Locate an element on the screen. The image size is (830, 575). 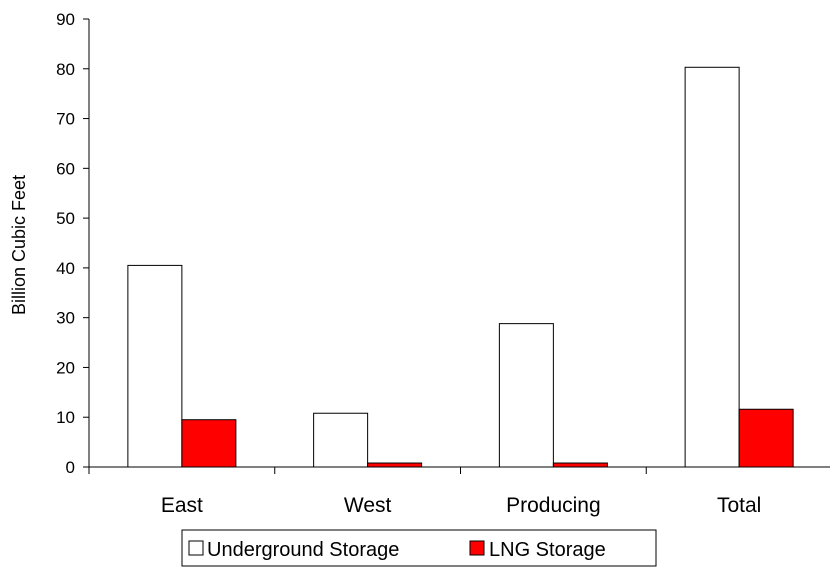
y-tick-label: 0 is located at coordinates (70, 467).